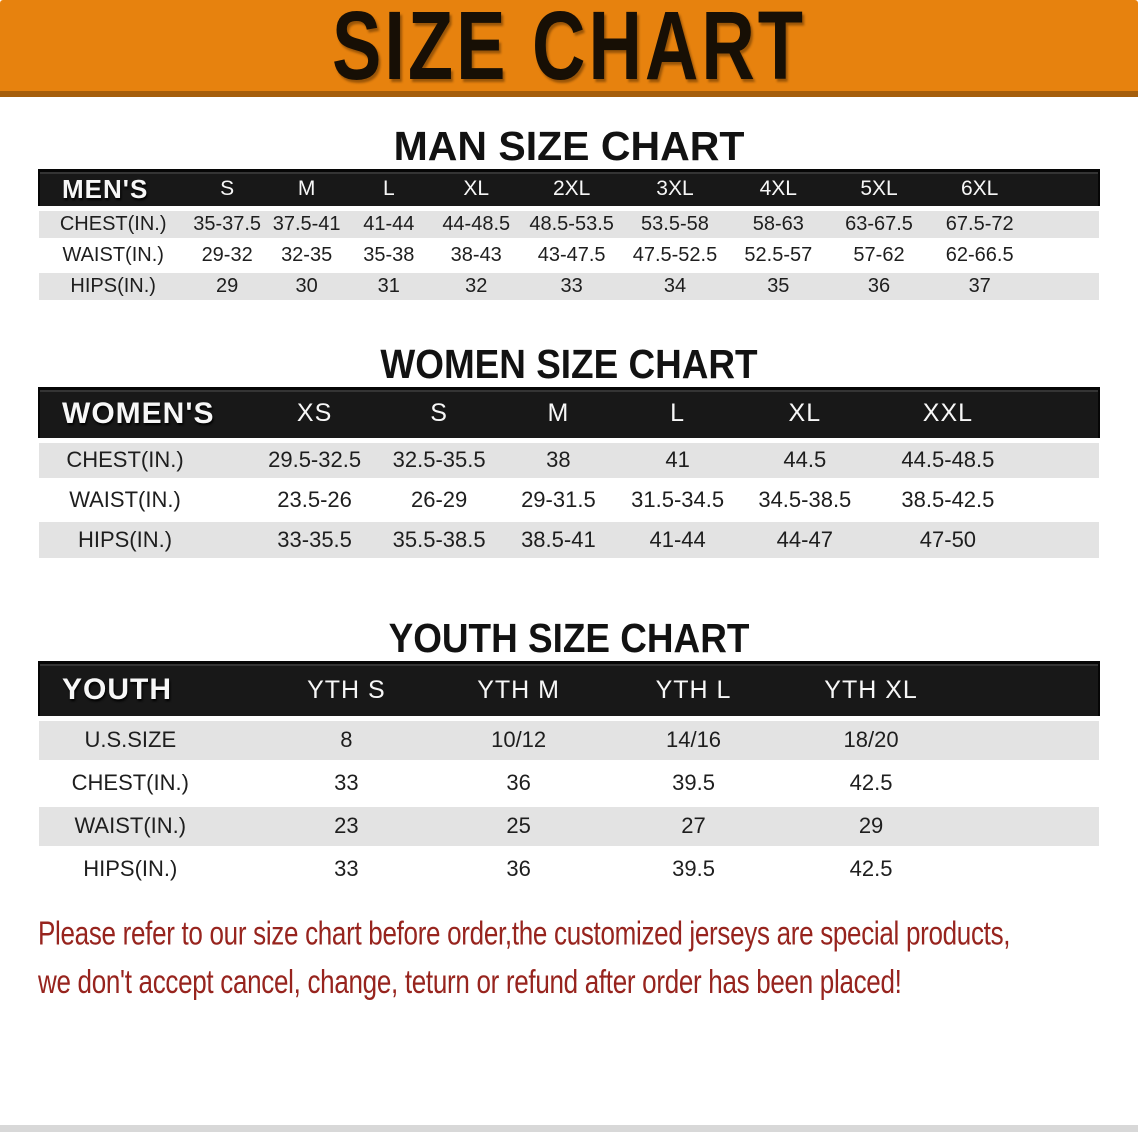 The image size is (1138, 1132). Describe the element at coordinates (674, 287) in the screenshot. I see `size-value-cell: 34` at that location.